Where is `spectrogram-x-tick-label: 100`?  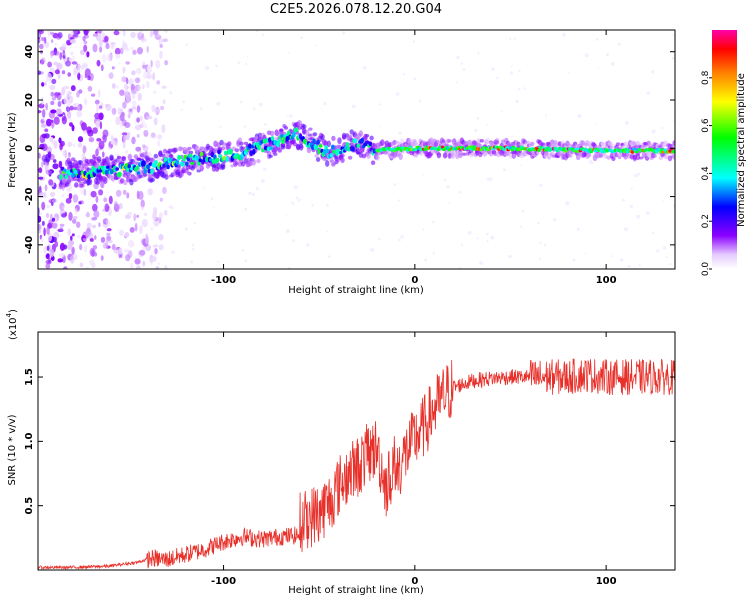
spectrogram-x-tick-label: 100 is located at coordinates (606, 280).